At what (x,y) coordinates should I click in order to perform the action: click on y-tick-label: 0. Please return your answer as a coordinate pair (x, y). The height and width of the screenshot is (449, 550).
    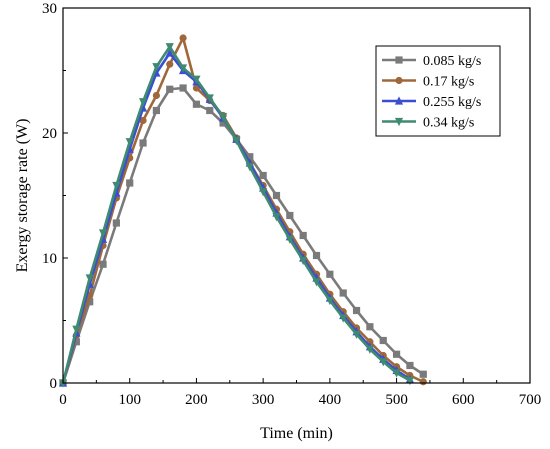
    Looking at the image, I should click on (54, 384).